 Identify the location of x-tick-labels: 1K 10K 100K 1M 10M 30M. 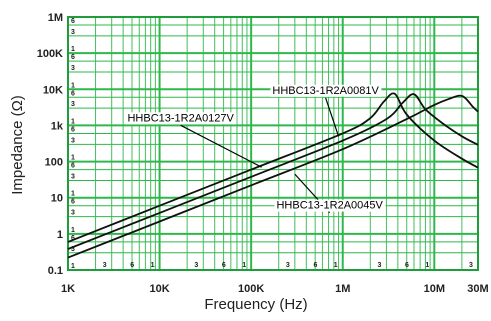
(275, 289).